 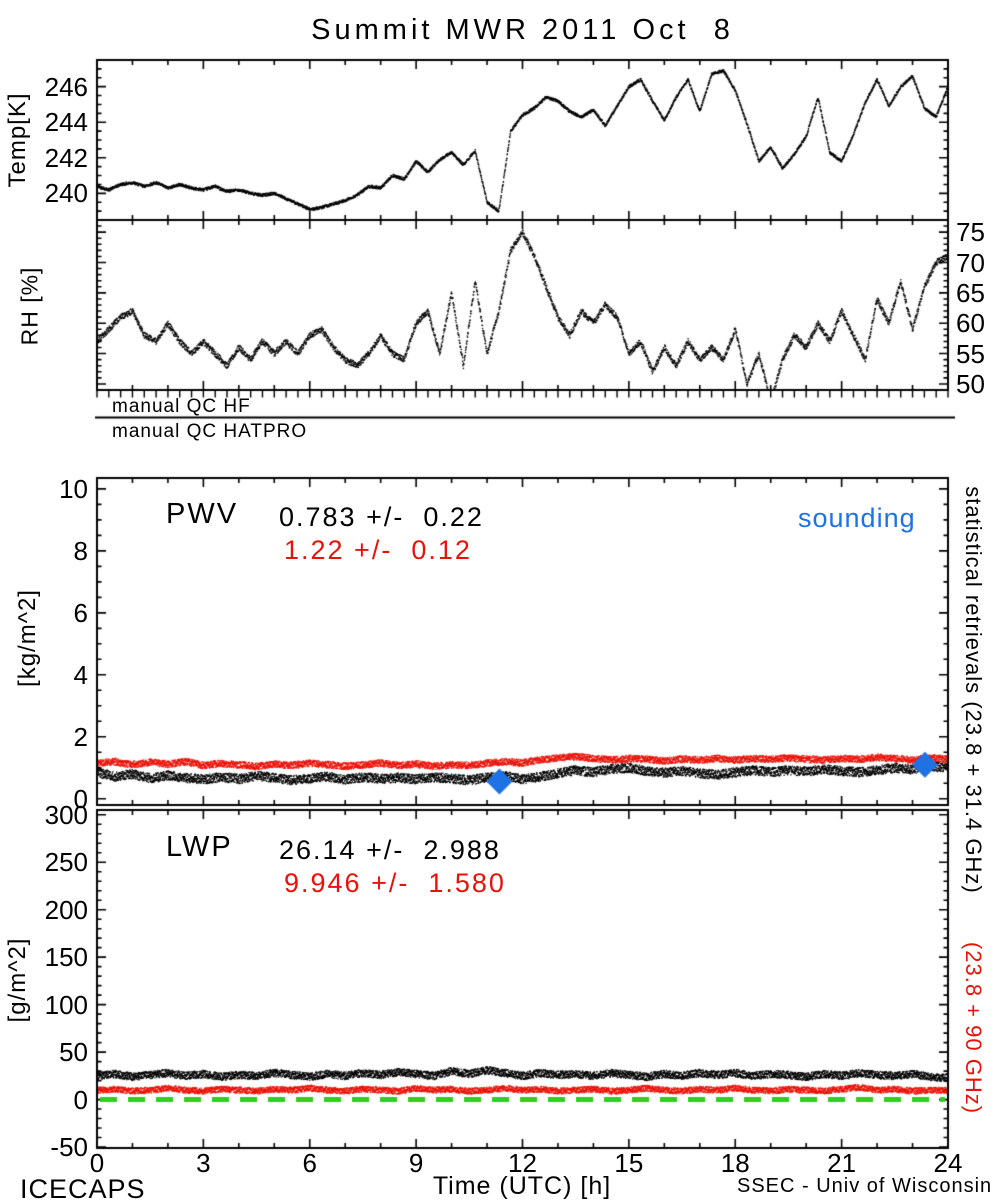 What do you see at coordinates (970, 383) in the screenshot?
I see `y-tick-label-rh: 50` at bounding box center [970, 383].